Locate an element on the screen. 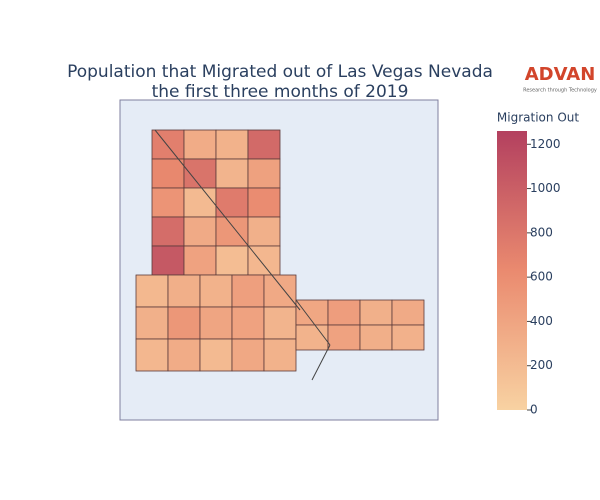 This screenshot has width=600, height=500. road is located at coordinates (242, 255).